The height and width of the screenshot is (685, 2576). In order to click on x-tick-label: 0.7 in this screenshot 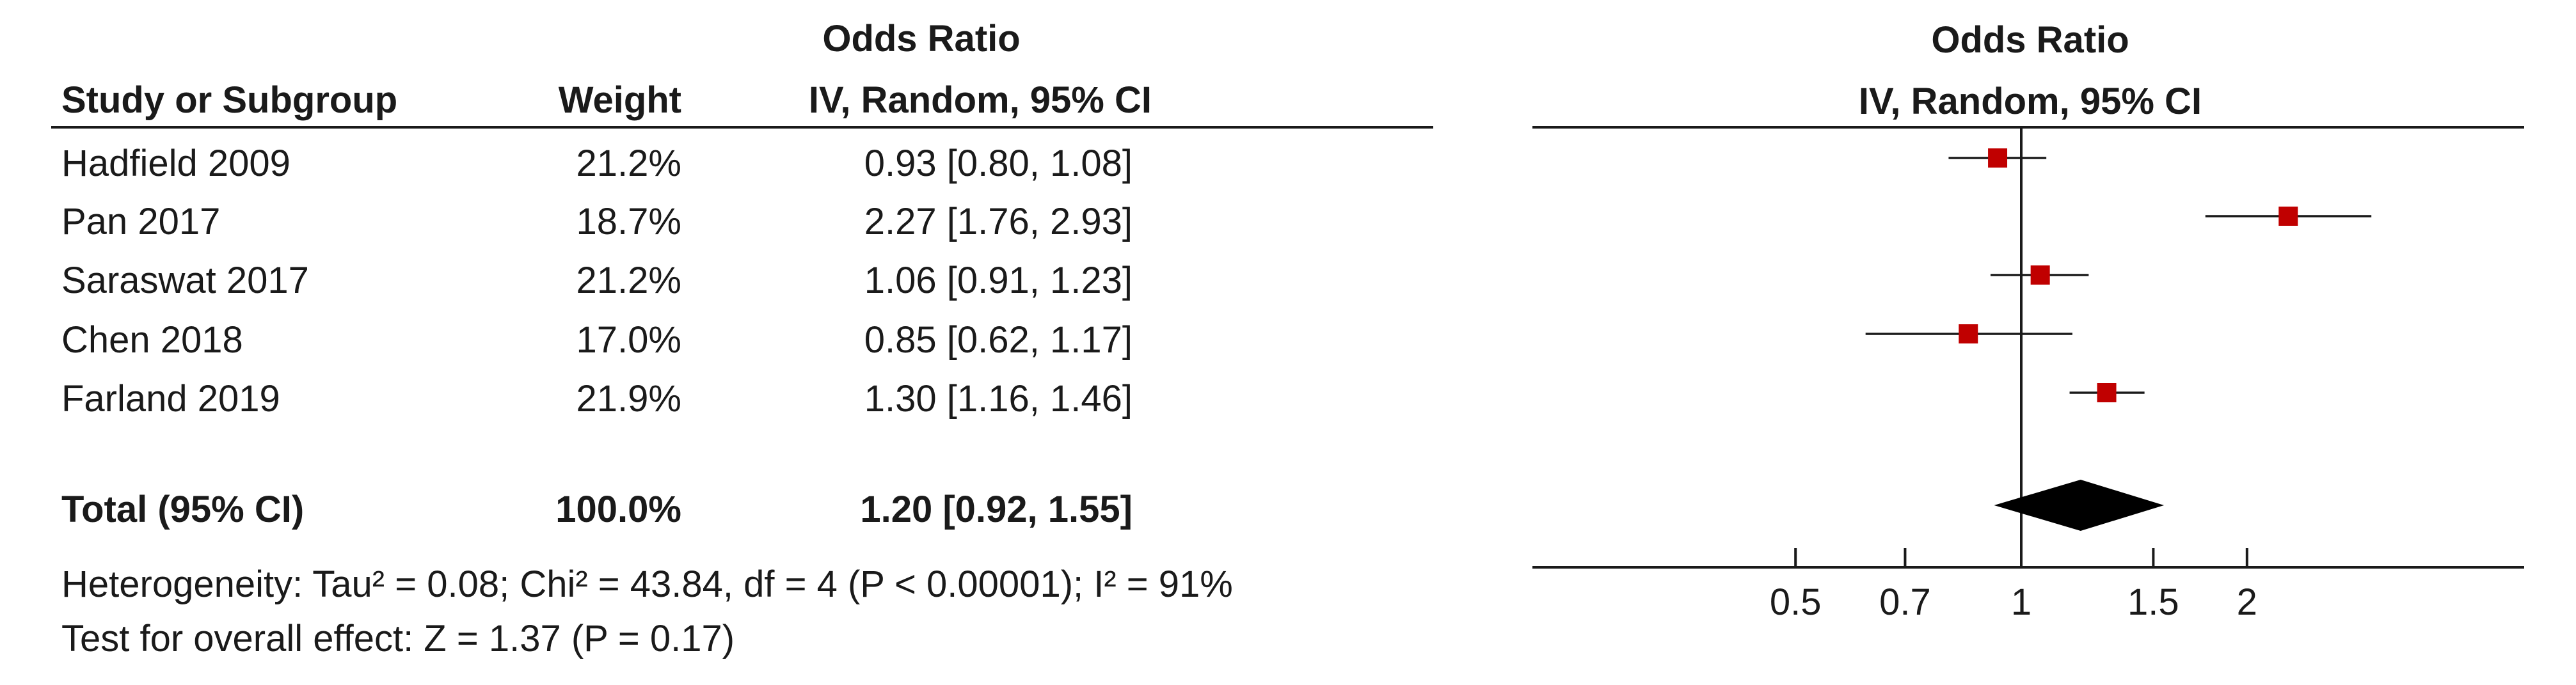, I will do `click(1905, 602)`.